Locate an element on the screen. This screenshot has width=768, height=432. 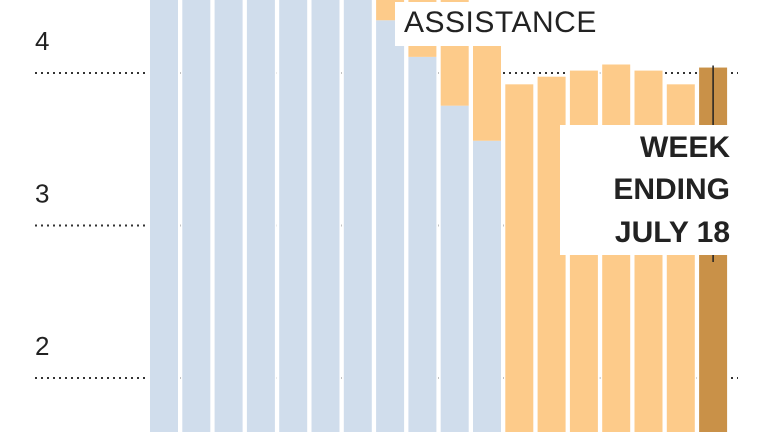
y-tick-label: 4 is located at coordinates (42, 41).